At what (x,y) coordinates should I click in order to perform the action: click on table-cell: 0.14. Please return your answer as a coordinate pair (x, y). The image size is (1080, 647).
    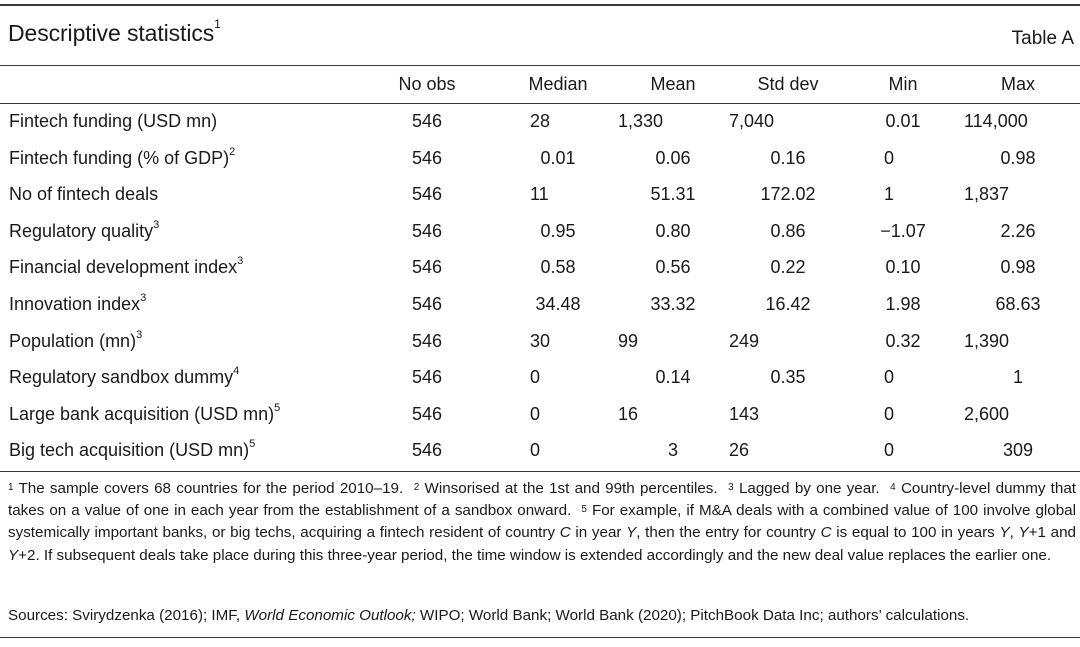
    Looking at the image, I should click on (673, 377).